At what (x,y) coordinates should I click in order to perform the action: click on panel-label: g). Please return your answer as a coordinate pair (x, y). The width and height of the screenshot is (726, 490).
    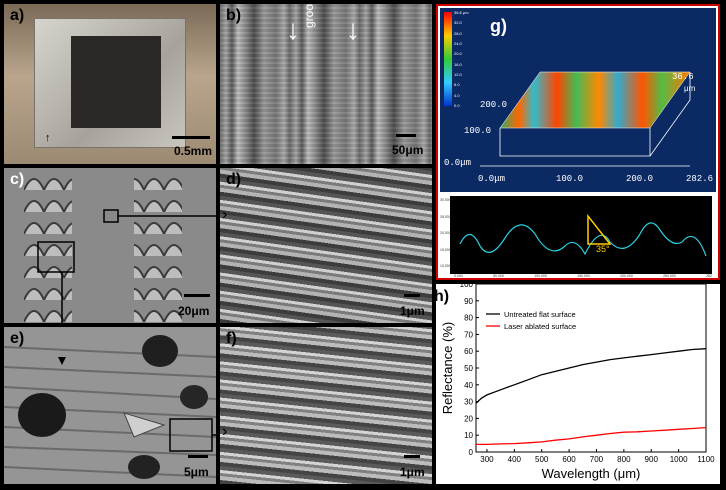
    Looking at the image, I should click on (498, 26).